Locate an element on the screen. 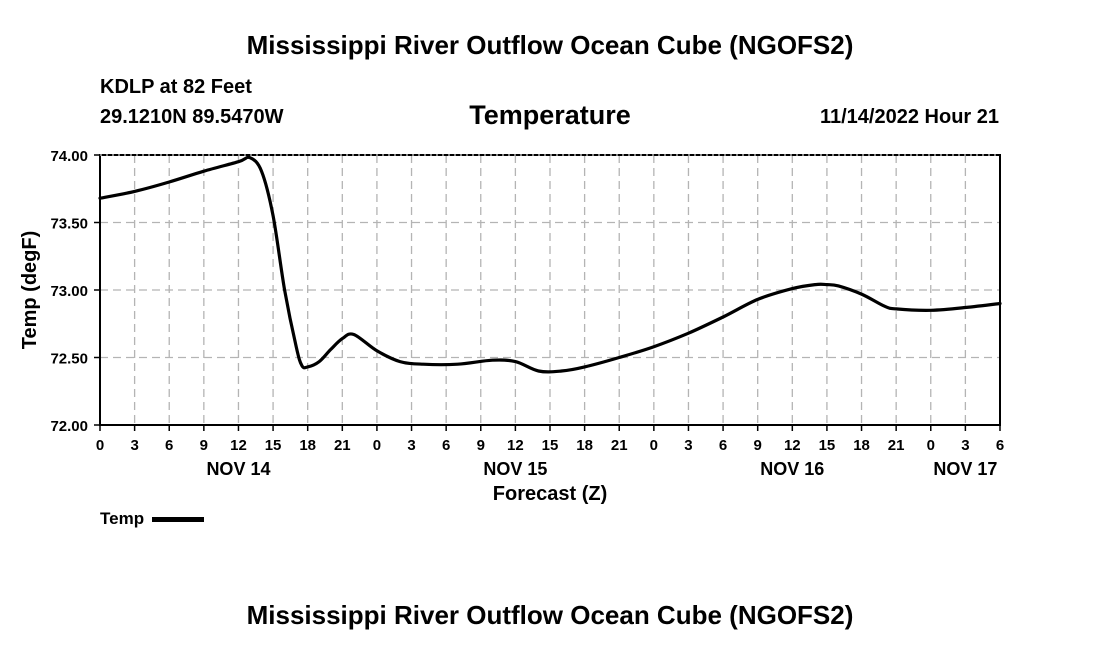 The image size is (1100, 650). date-label: NOV 14 is located at coordinates (238, 469).